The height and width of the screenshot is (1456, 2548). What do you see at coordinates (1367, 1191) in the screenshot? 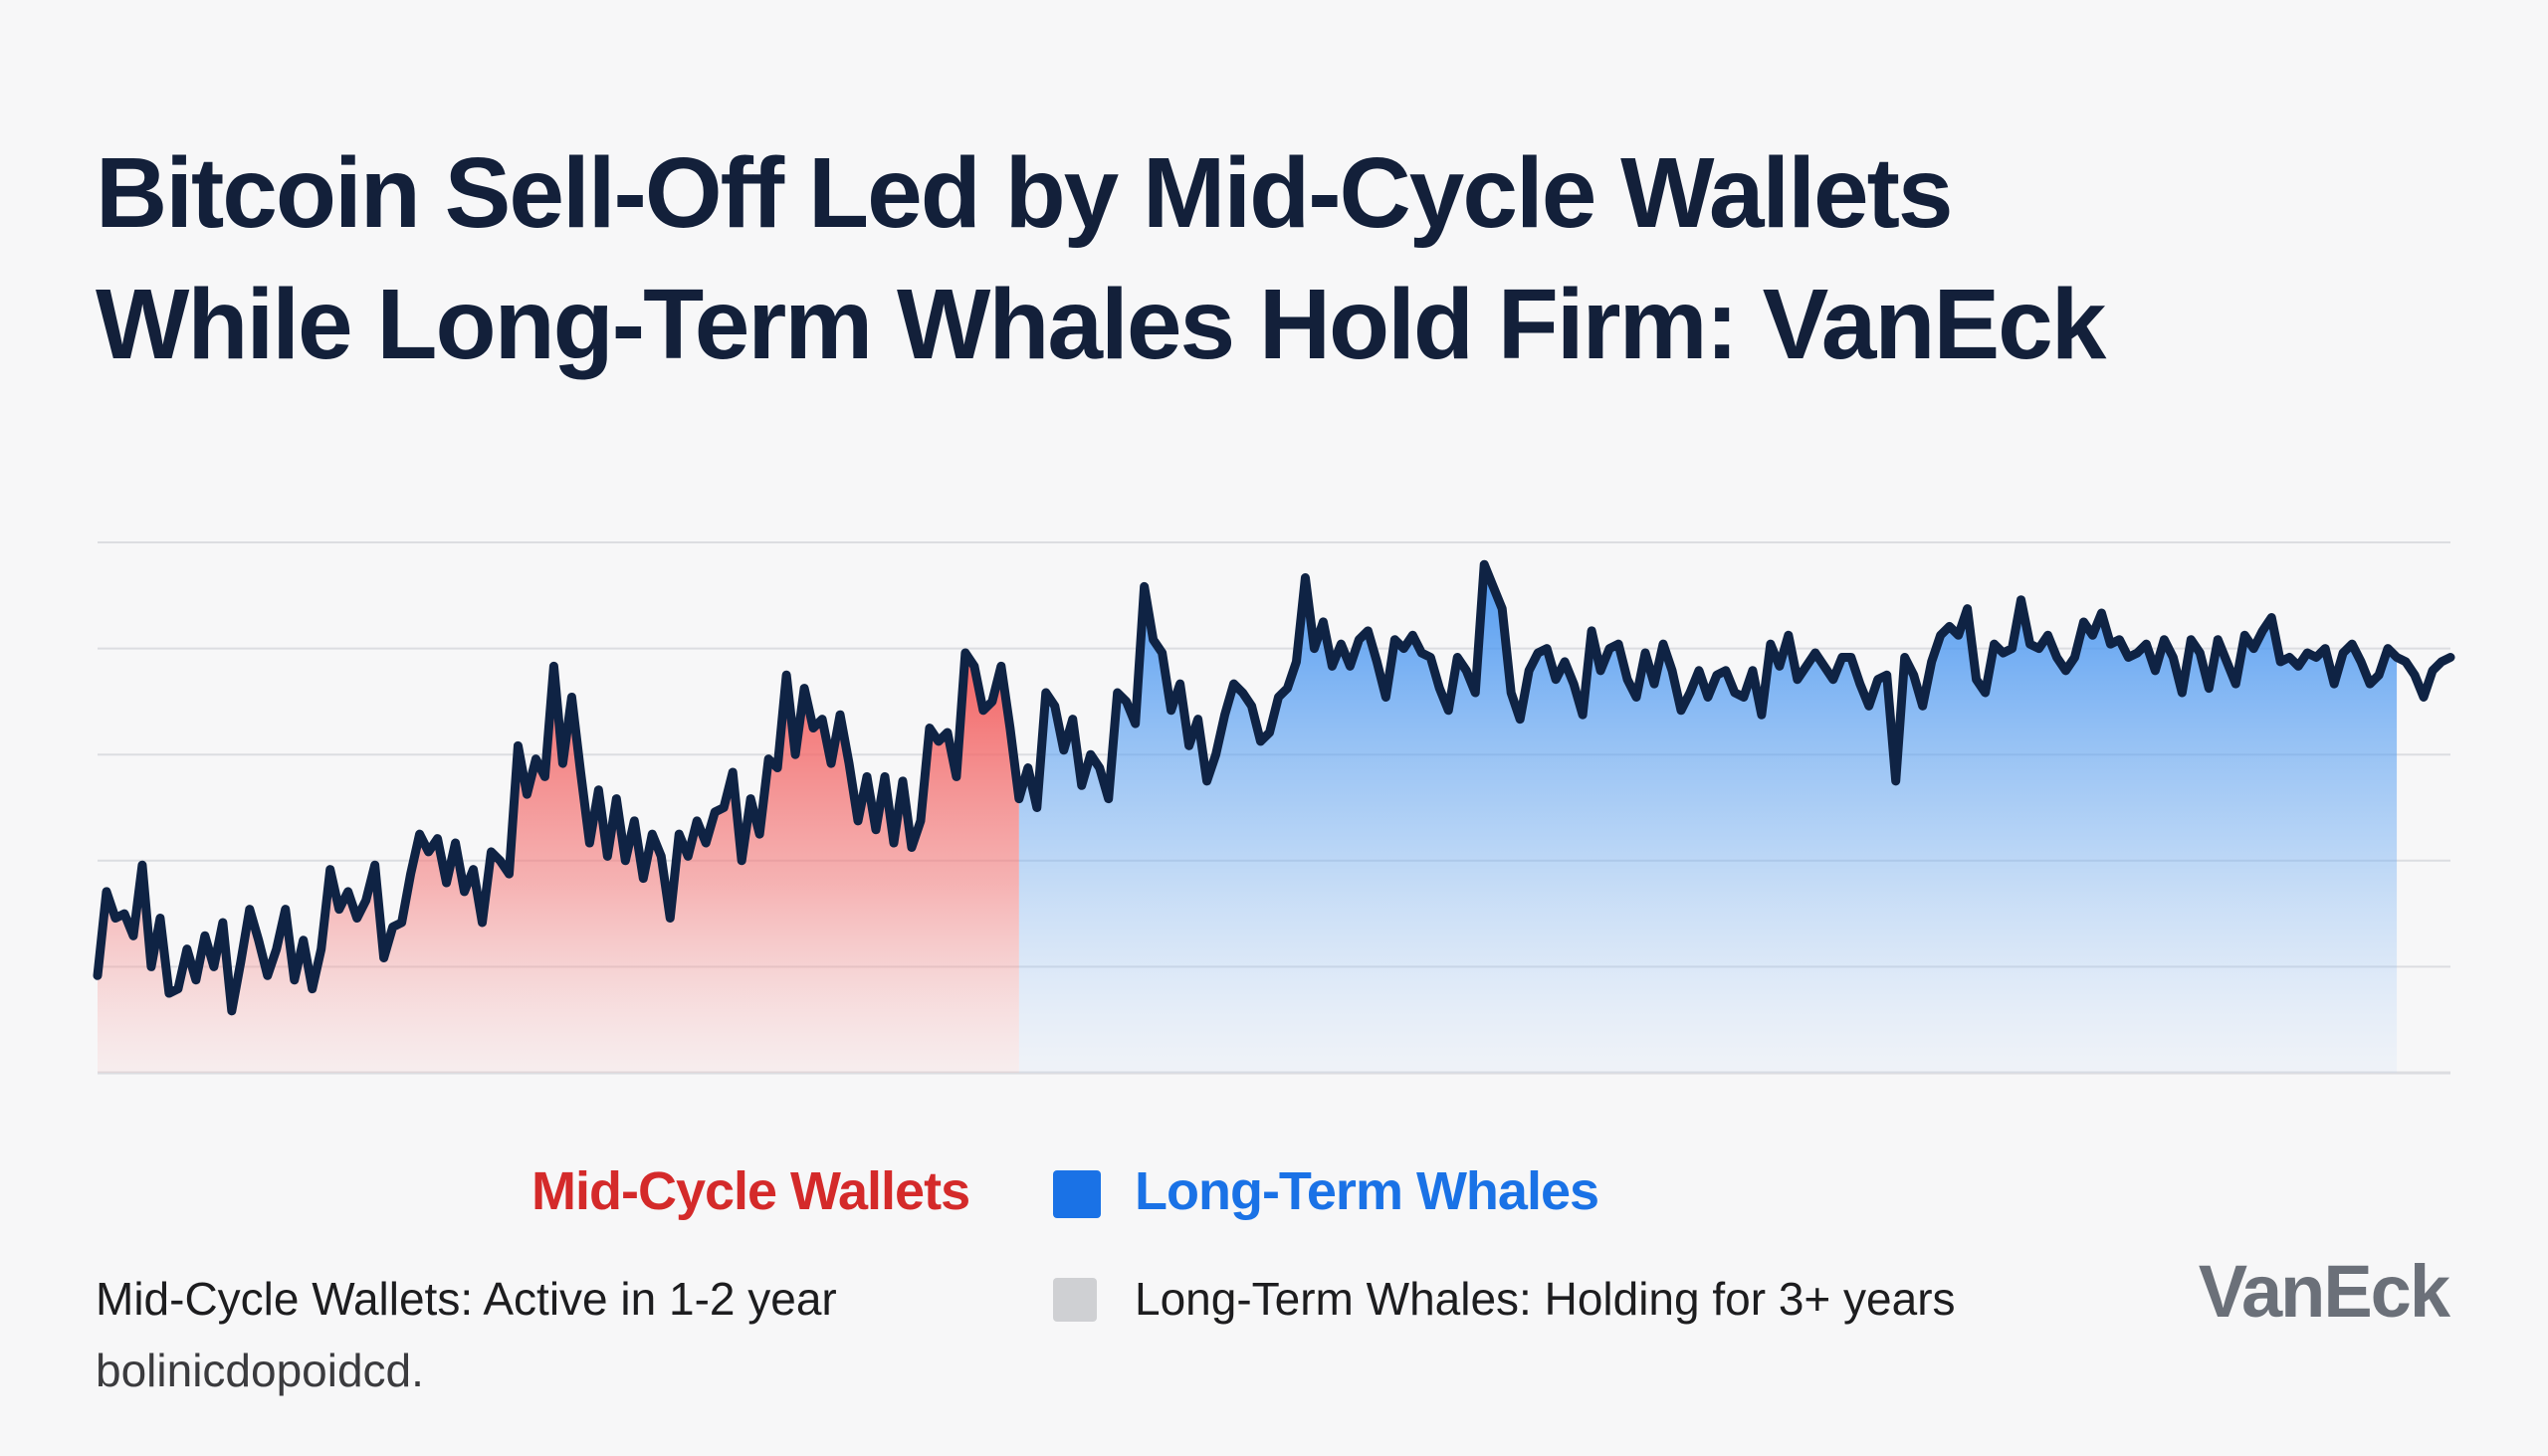
I see `legend-long-term-label: Long-Term Whales` at bounding box center [1367, 1191].